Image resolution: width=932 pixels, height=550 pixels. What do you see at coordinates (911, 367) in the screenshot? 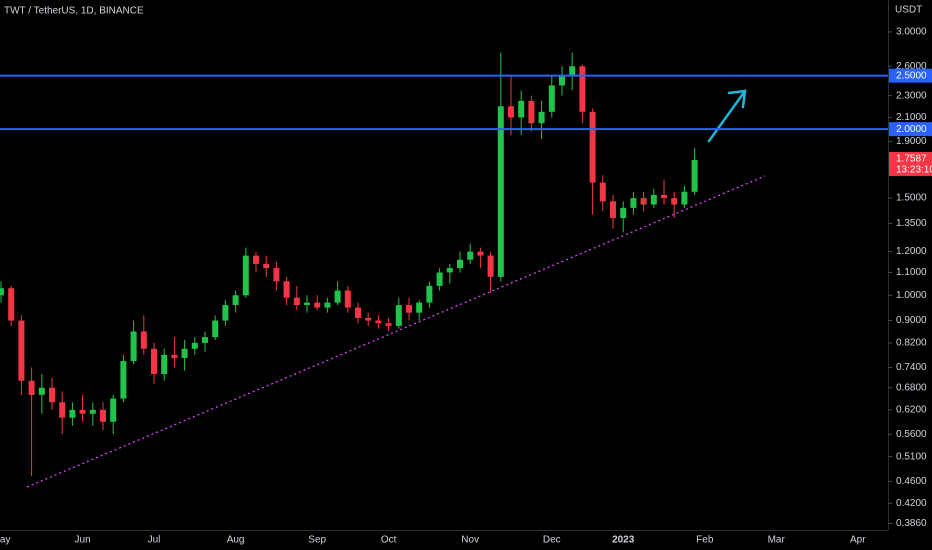
I see `y-tick-label: 0.7400` at bounding box center [911, 367].